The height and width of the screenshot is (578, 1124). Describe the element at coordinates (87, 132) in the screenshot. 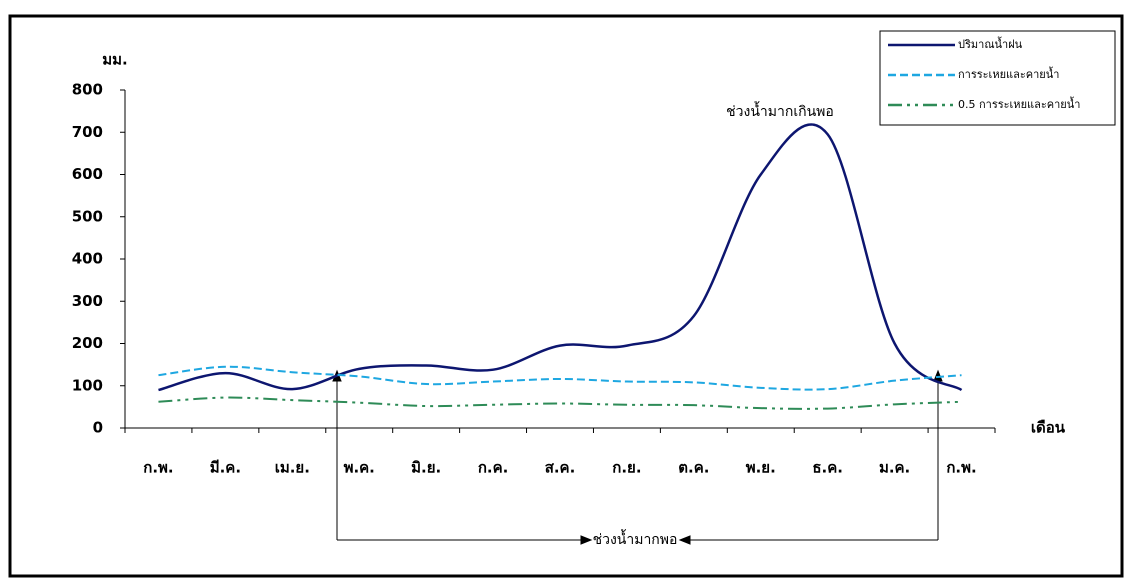

I see `y-tick-label: 700` at that location.